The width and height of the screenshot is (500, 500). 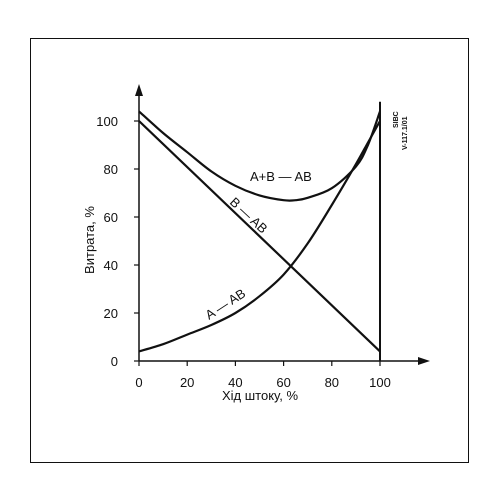 What do you see at coordinates (111, 169) in the screenshot?
I see `y-tick-label: 80` at bounding box center [111, 169].